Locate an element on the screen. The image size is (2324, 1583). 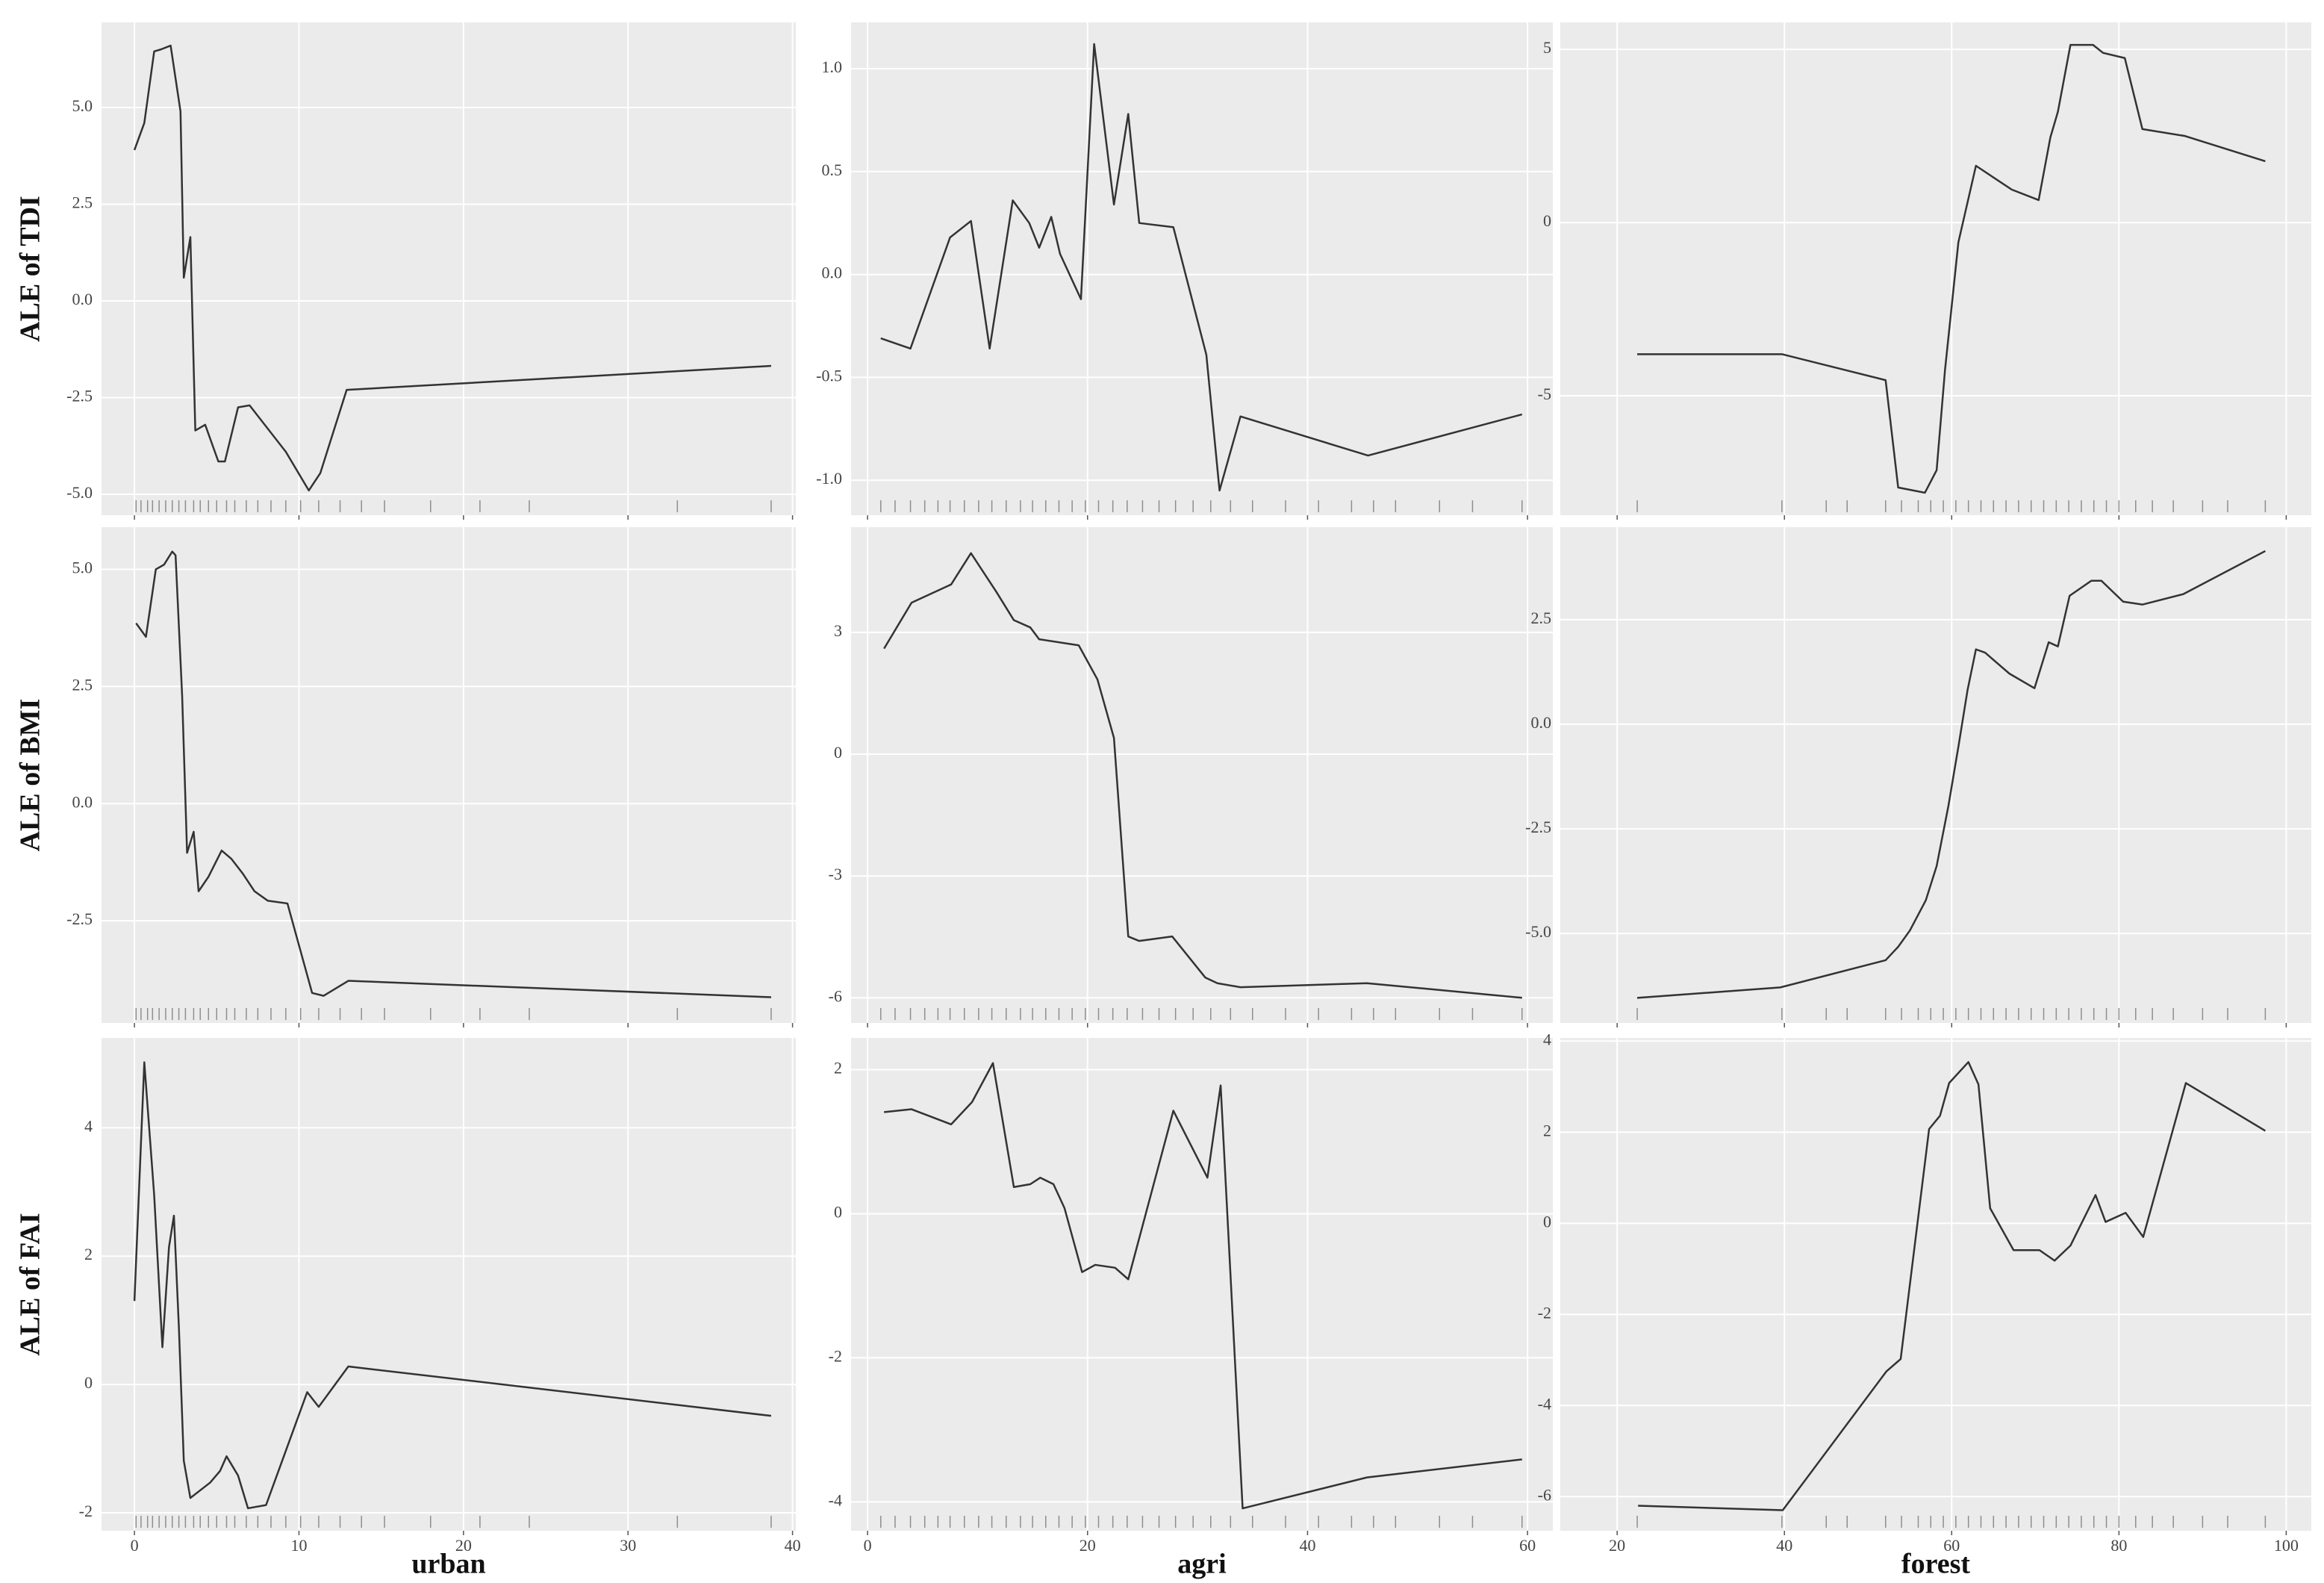
x-axis-label: forest is located at coordinates (1936, 1565).